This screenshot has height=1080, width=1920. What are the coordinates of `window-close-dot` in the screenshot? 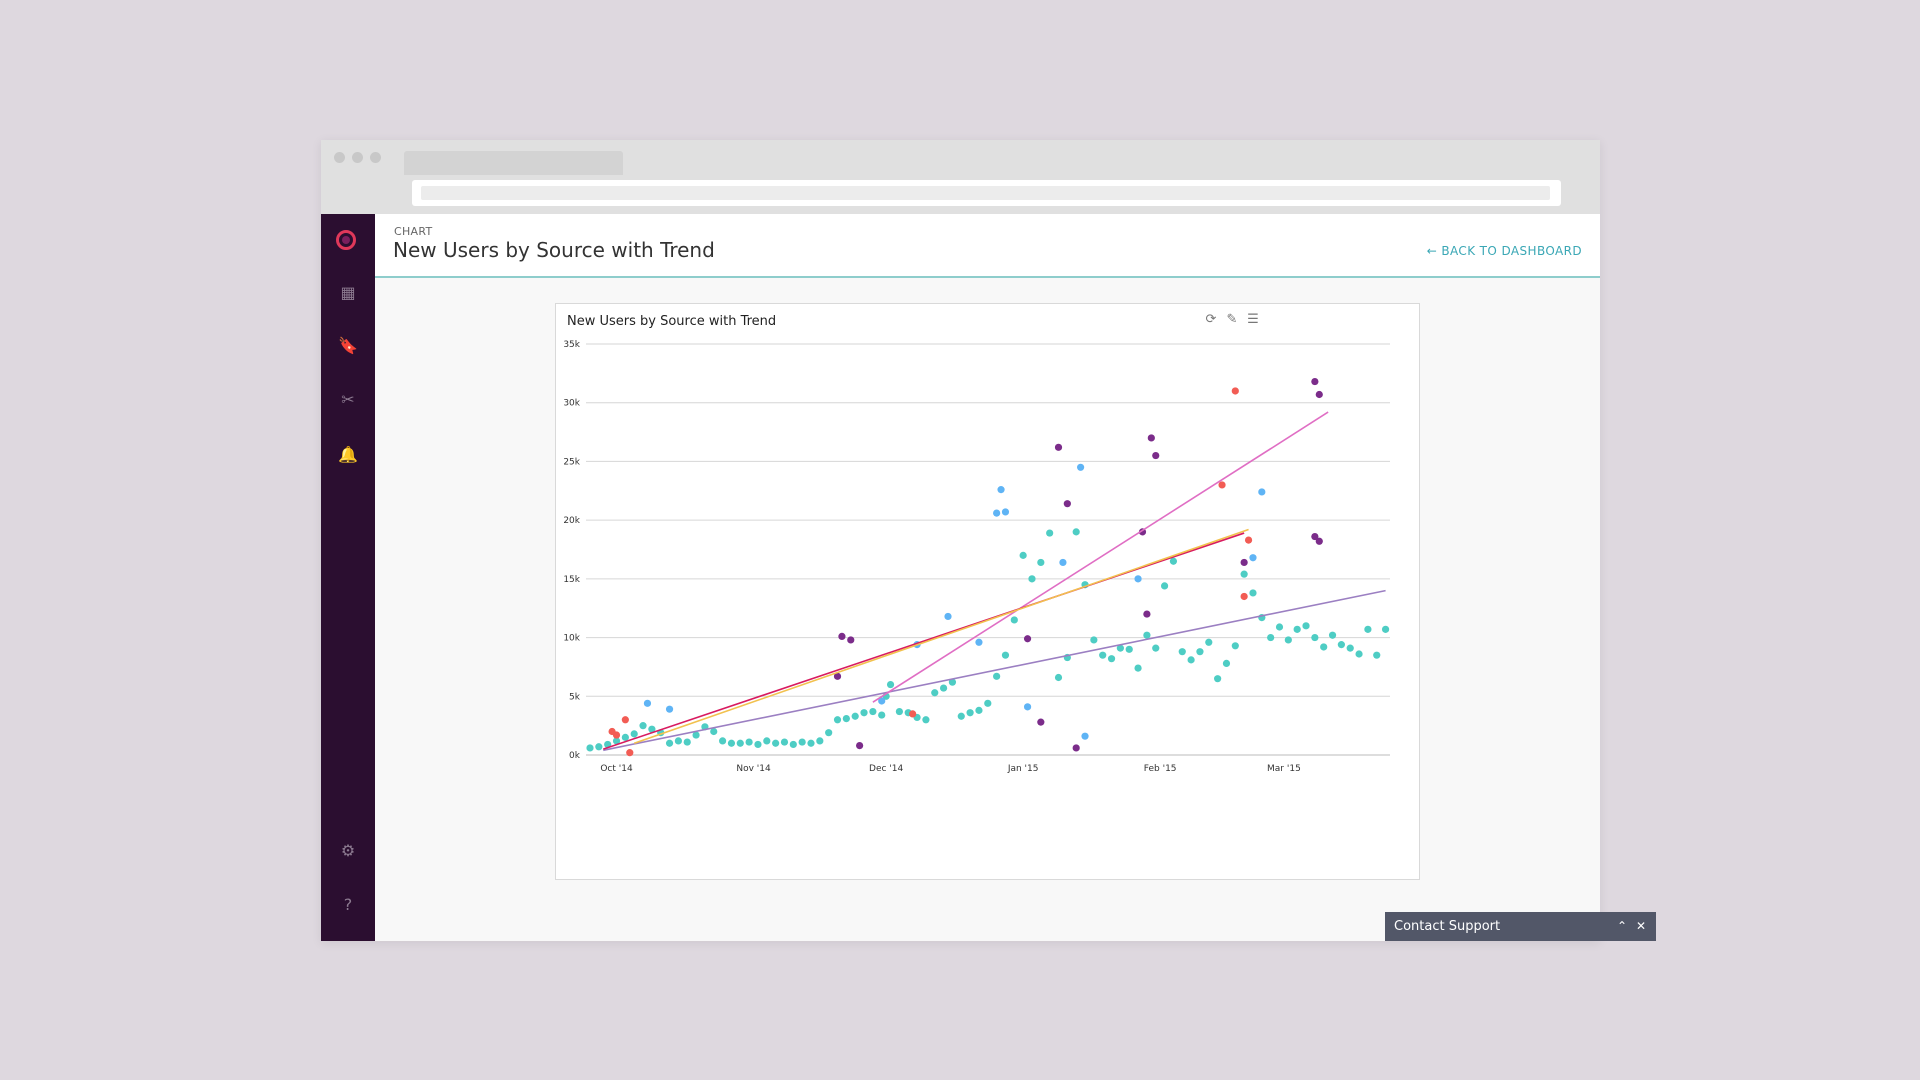 It's located at (339, 157).